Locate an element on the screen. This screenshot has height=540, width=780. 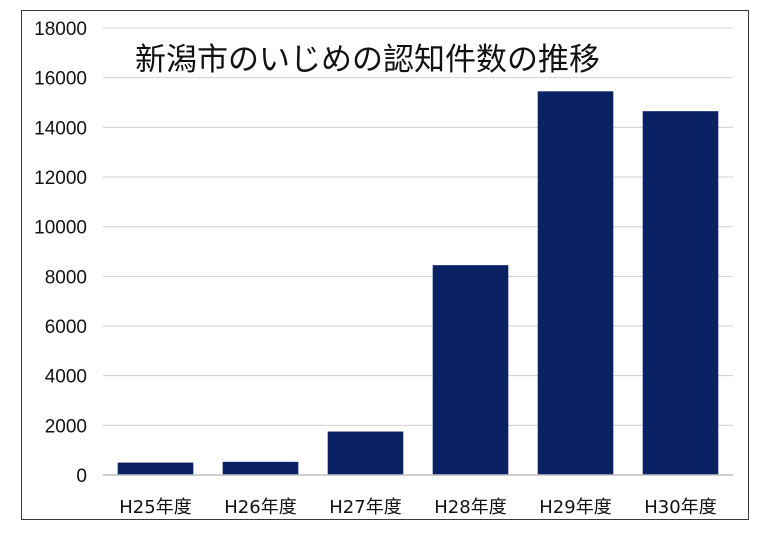
y-tick-label: 10000 is located at coordinates (60, 228).